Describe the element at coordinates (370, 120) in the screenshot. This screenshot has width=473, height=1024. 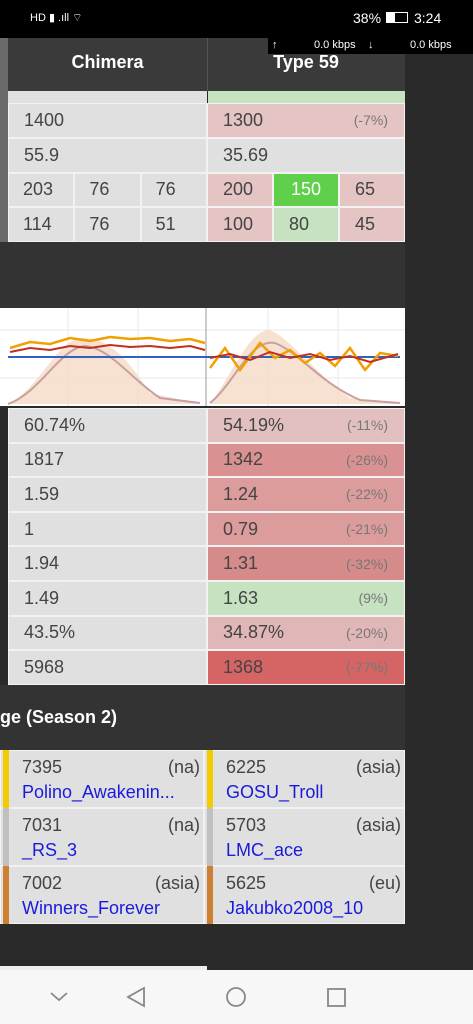
I see `diff: (-7%)` at that location.